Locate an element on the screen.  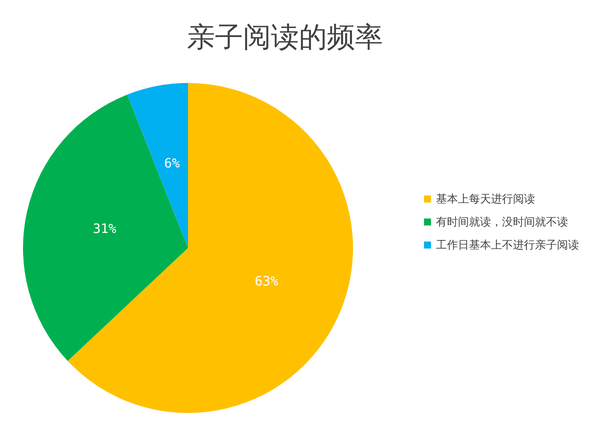
data-label: 63% is located at coordinates (266, 282).